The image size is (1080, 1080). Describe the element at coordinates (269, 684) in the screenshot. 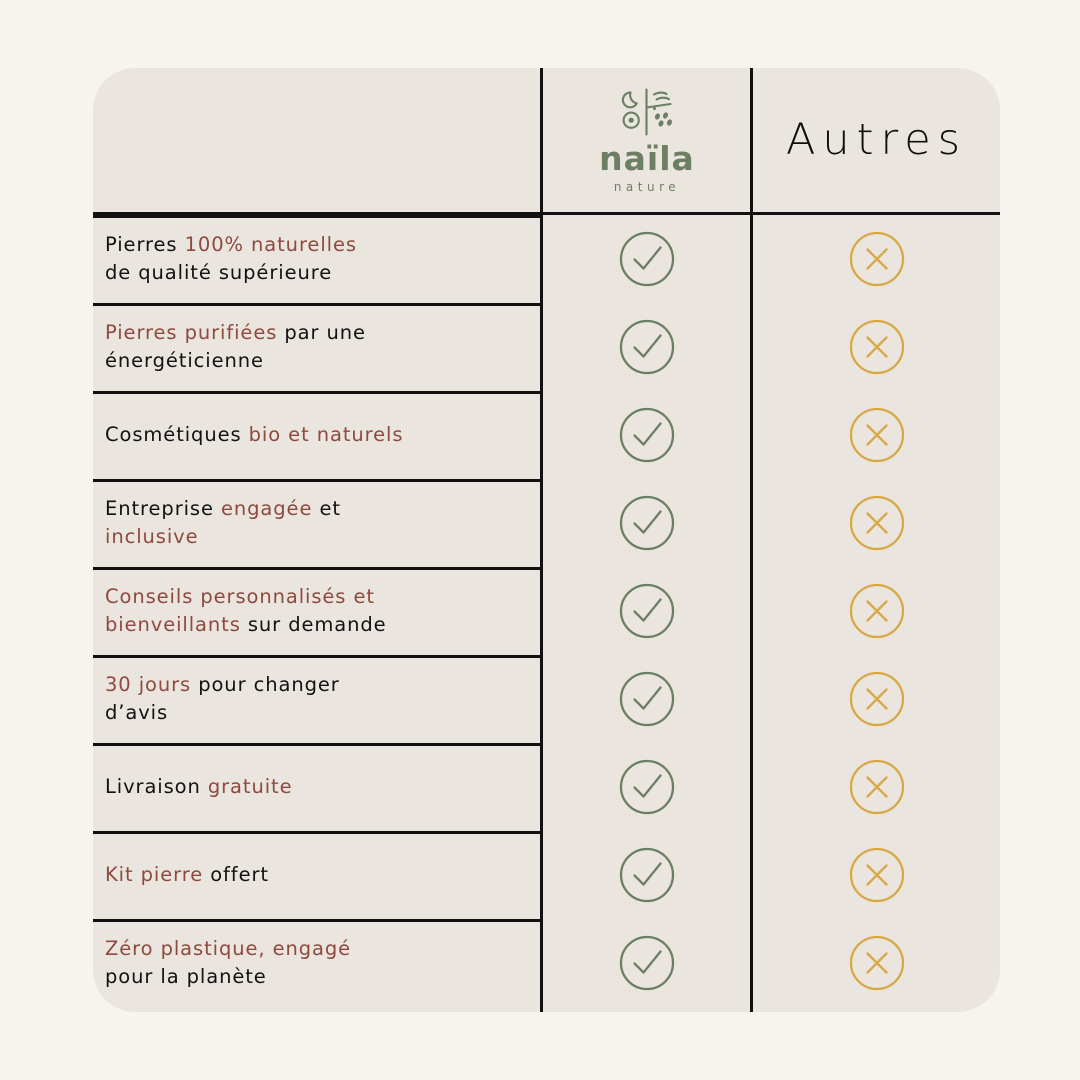

I see `plain-text: pour changer` at that location.